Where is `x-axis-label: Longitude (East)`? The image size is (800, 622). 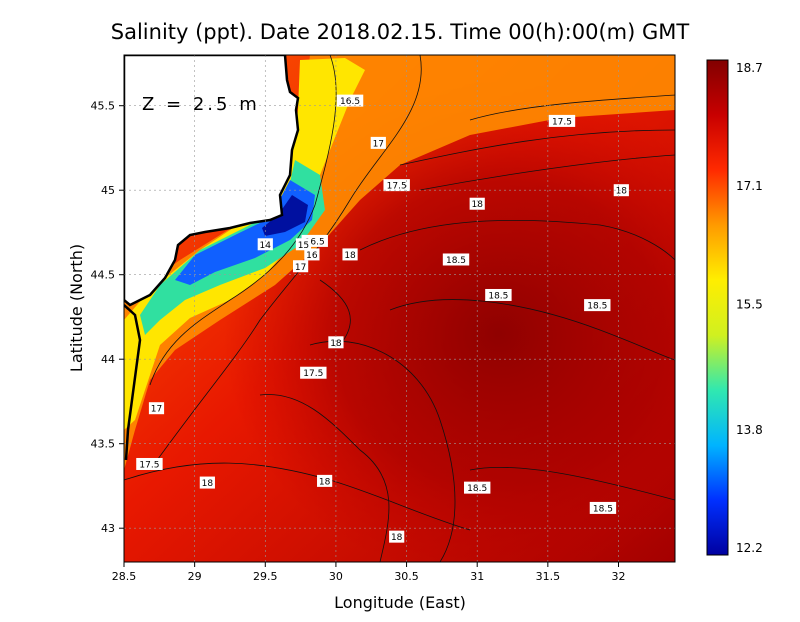 x-axis-label: Longitude (East) is located at coordinates (400, 602).